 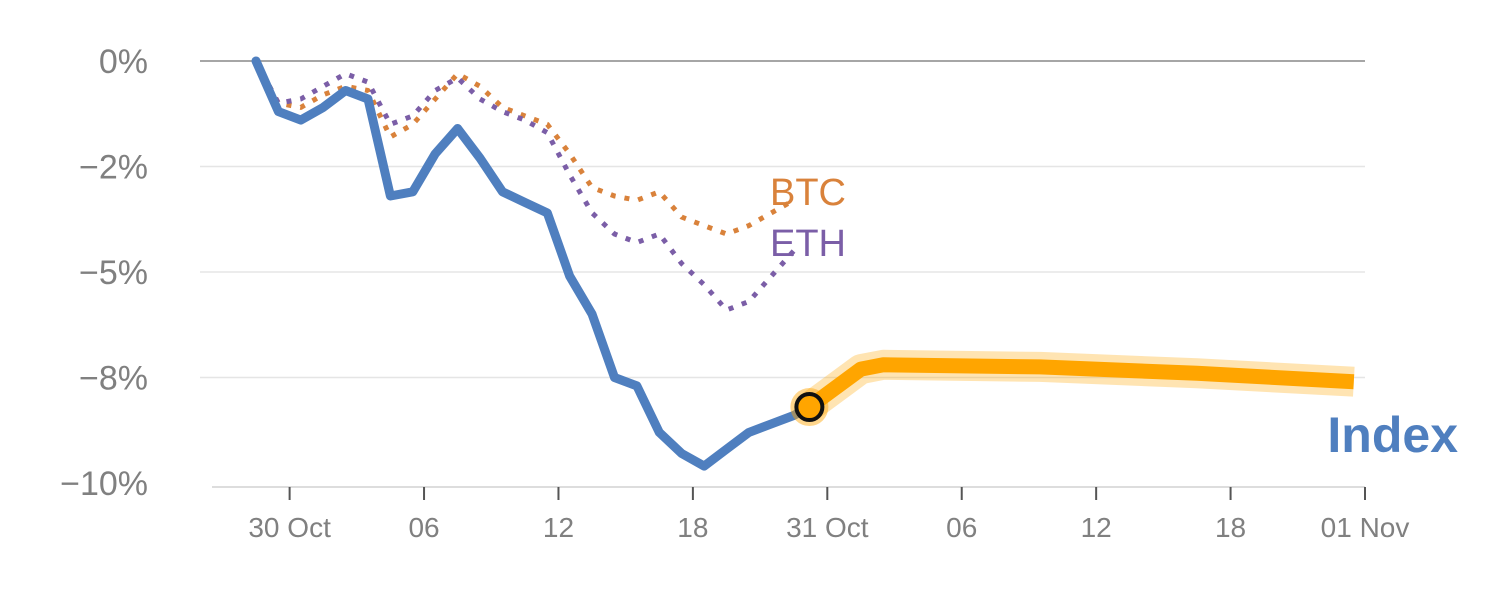 I want to click on x-tick-label: 30 Oct, so click(x=289, y=527).